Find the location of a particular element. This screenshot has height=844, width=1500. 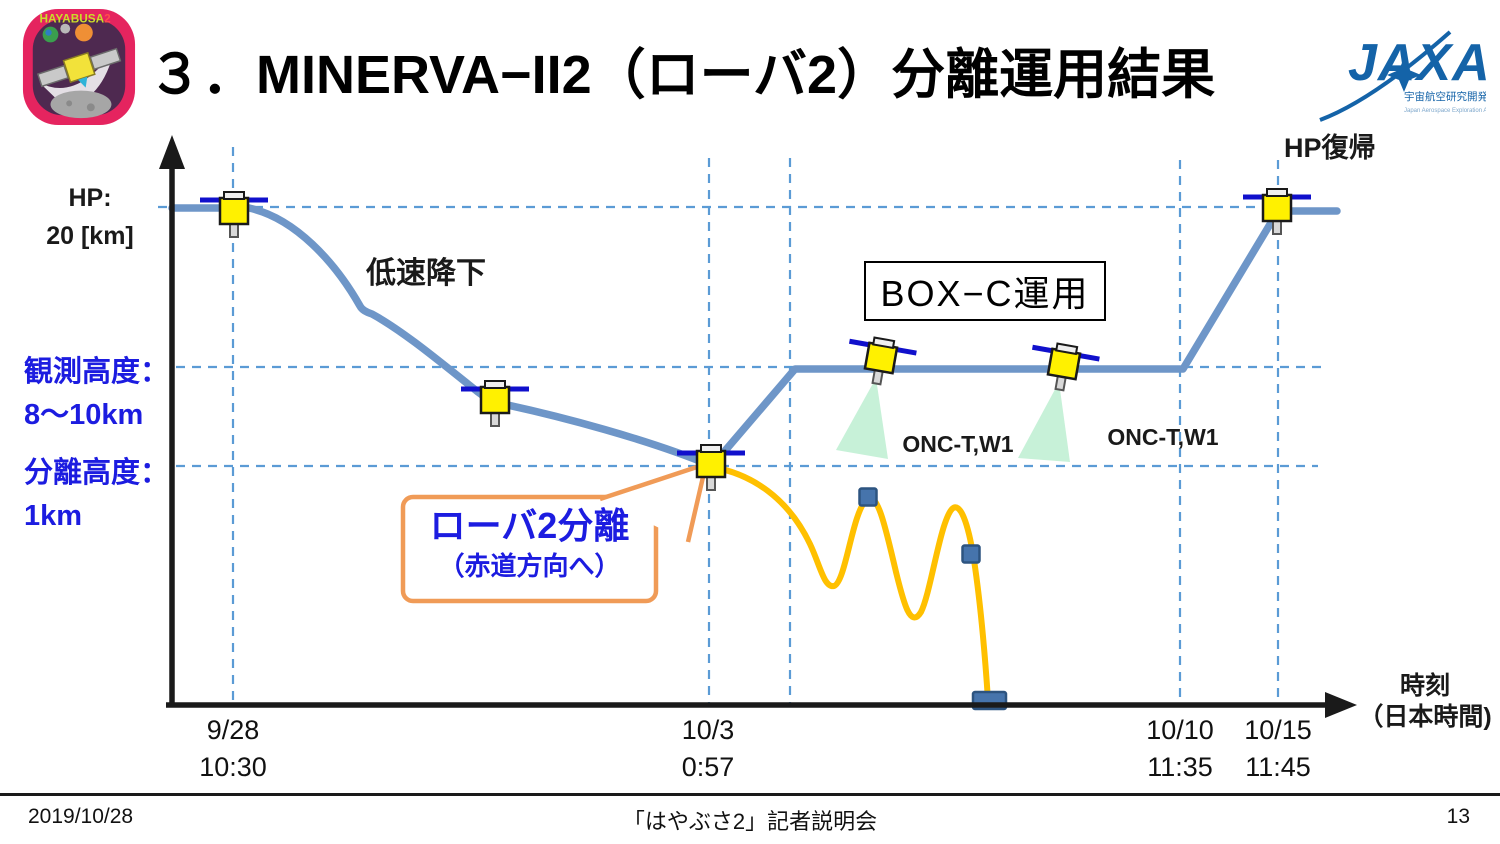

x-tick-time: 11:45 is located at coordinates (1278, 767).